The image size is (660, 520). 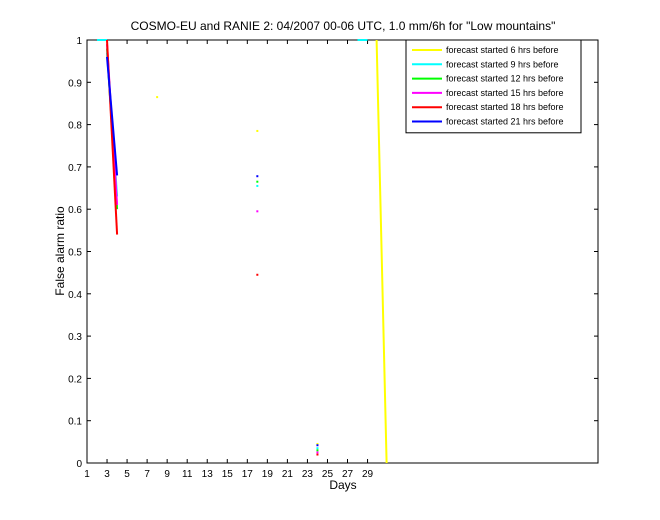 I want to click on x-tick-label: 17, so click(x=248, y=474).